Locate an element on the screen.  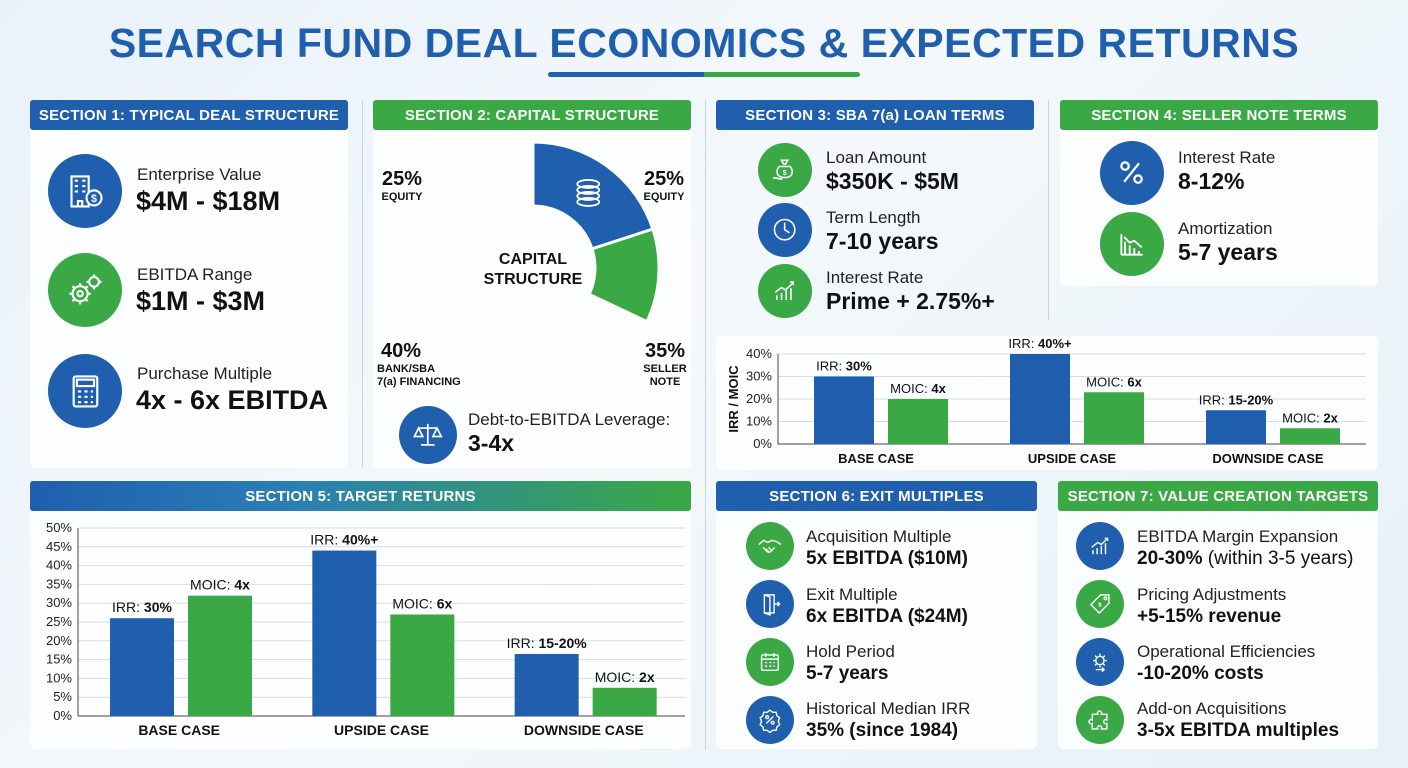
declining-chart-icon is located at coordinates (1132, 244).